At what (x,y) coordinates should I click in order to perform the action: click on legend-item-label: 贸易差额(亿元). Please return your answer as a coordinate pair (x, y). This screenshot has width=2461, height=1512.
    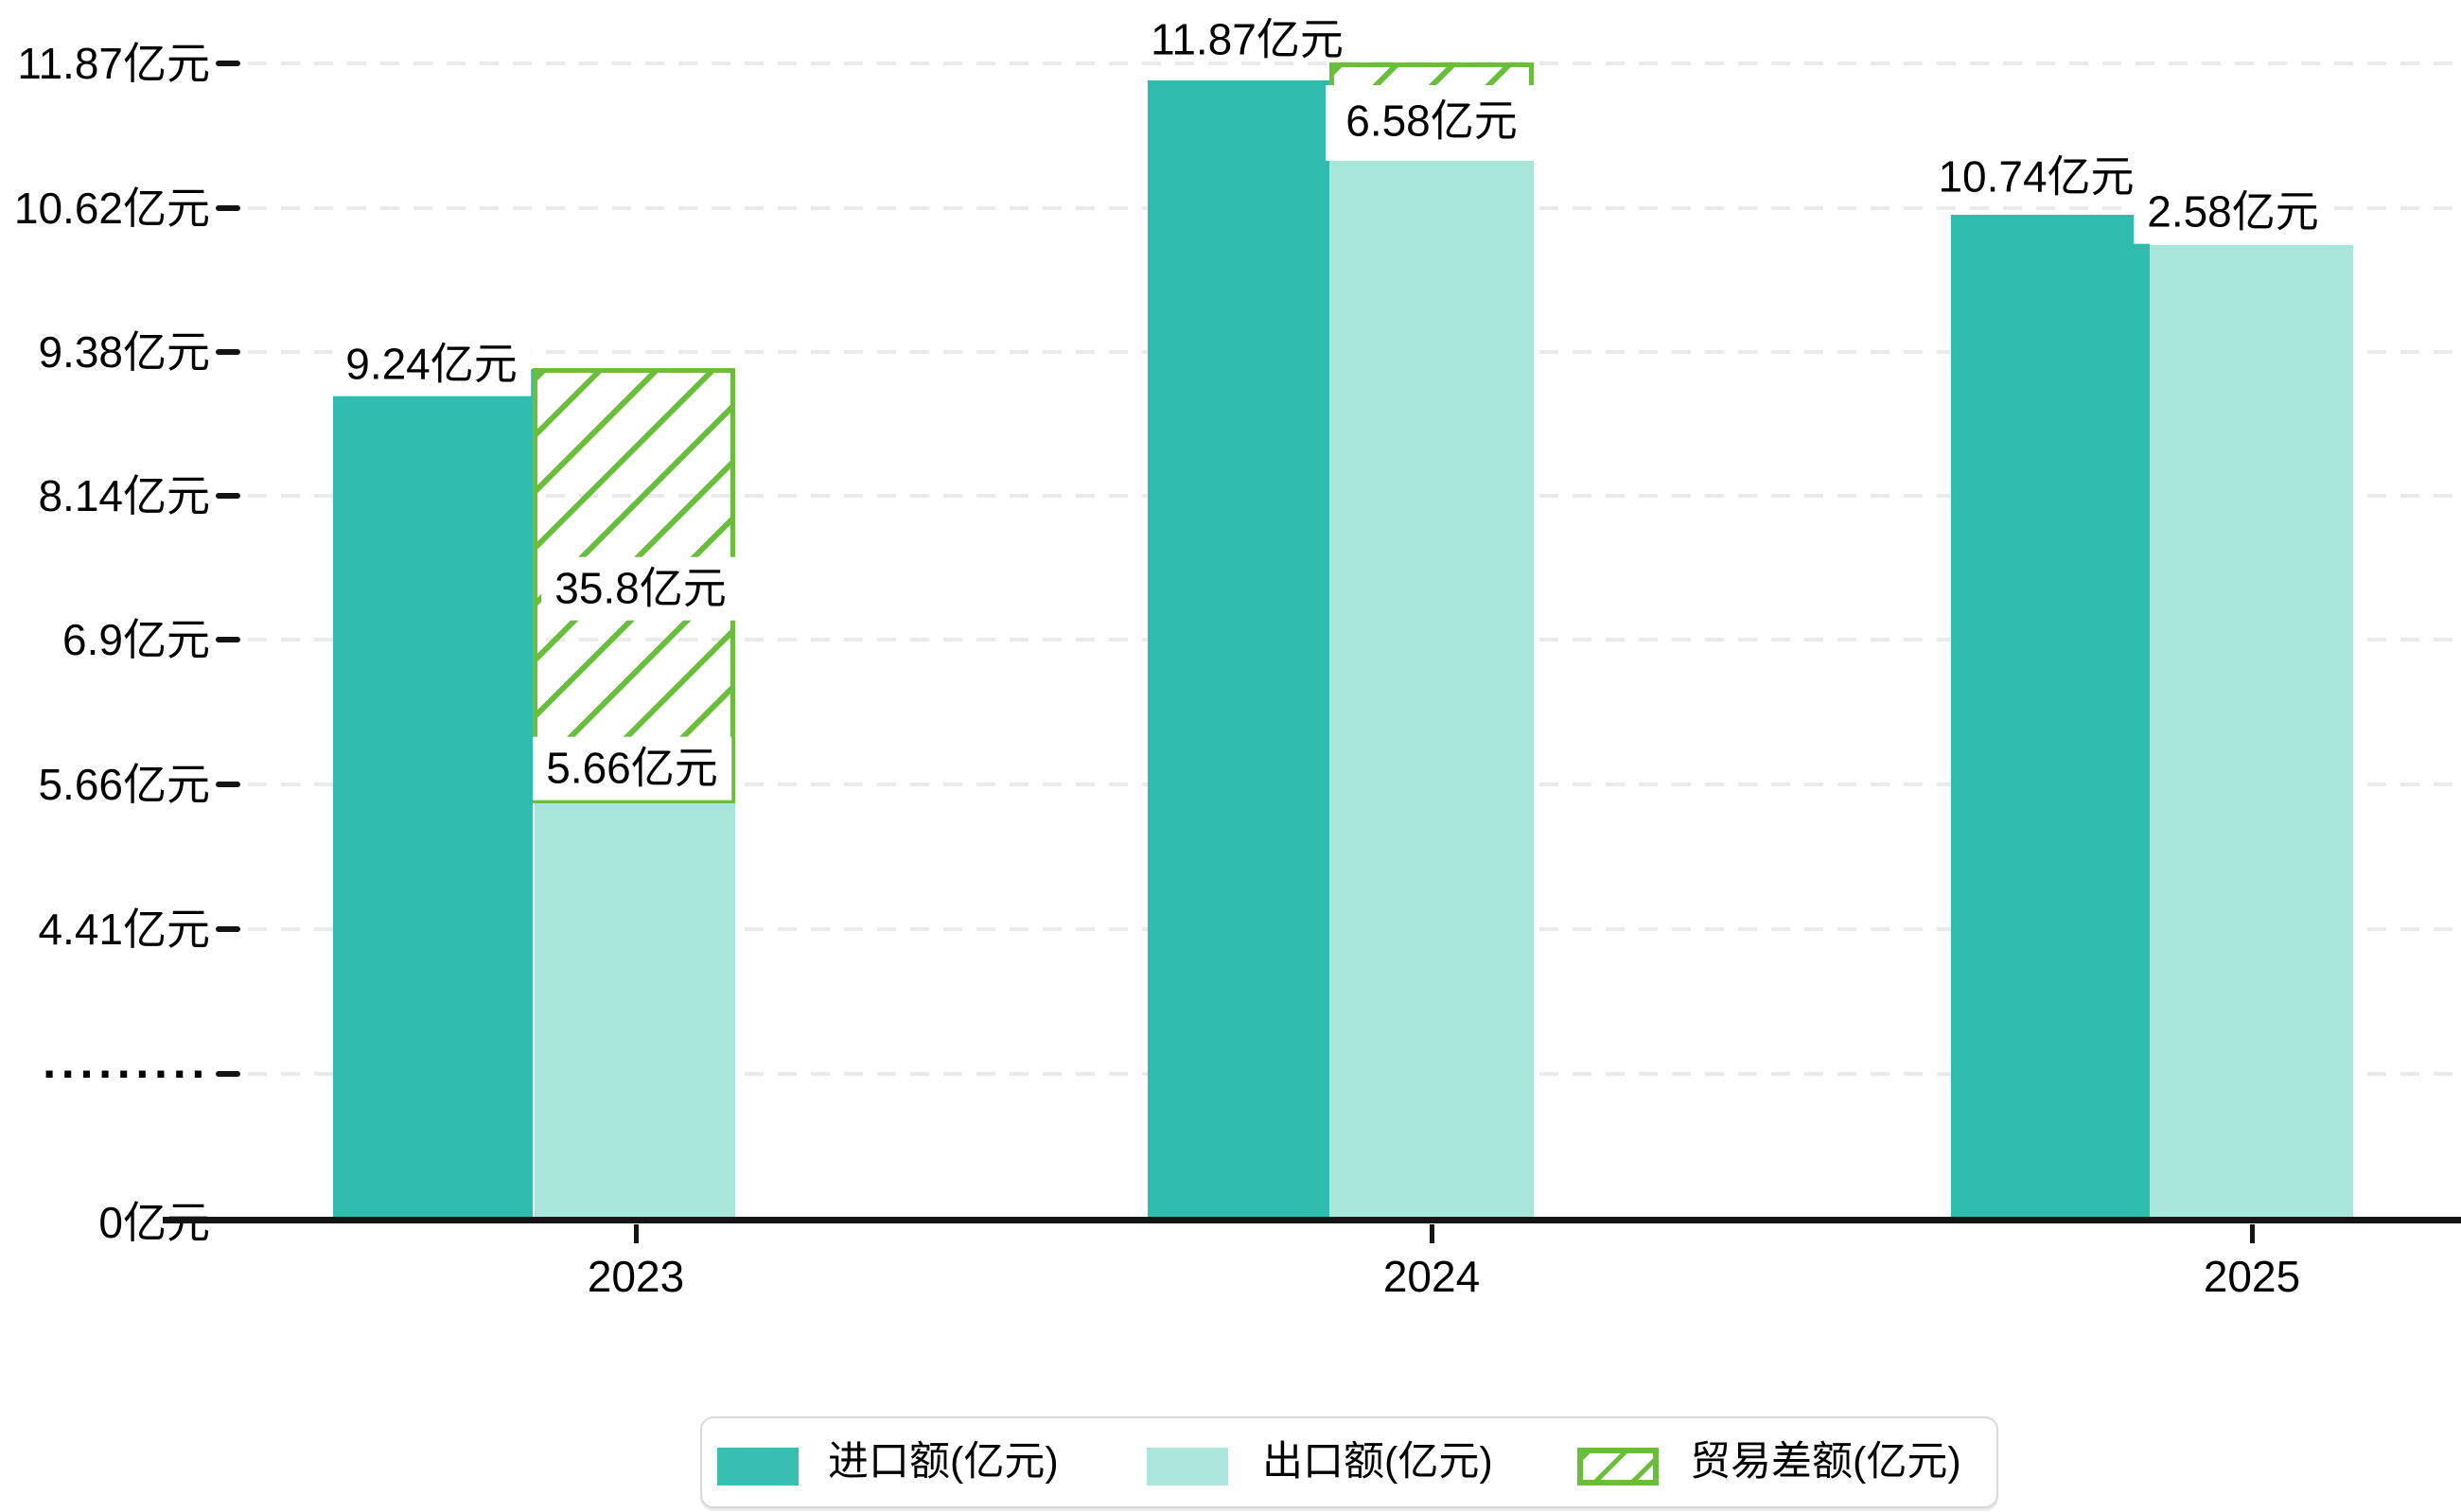
    Looking at the image, I should click on (1825, 1462).